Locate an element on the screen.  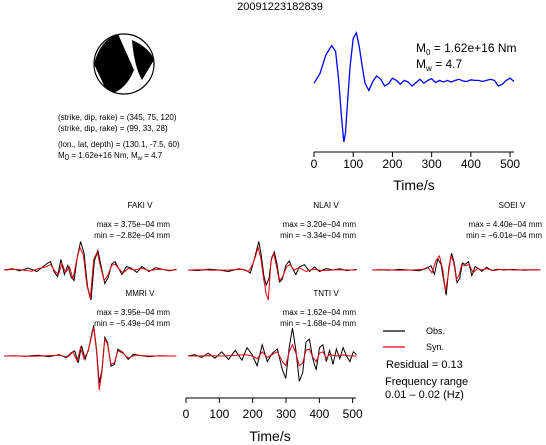
bottom-tick-label: 0 is located at coordinates (186, 414).